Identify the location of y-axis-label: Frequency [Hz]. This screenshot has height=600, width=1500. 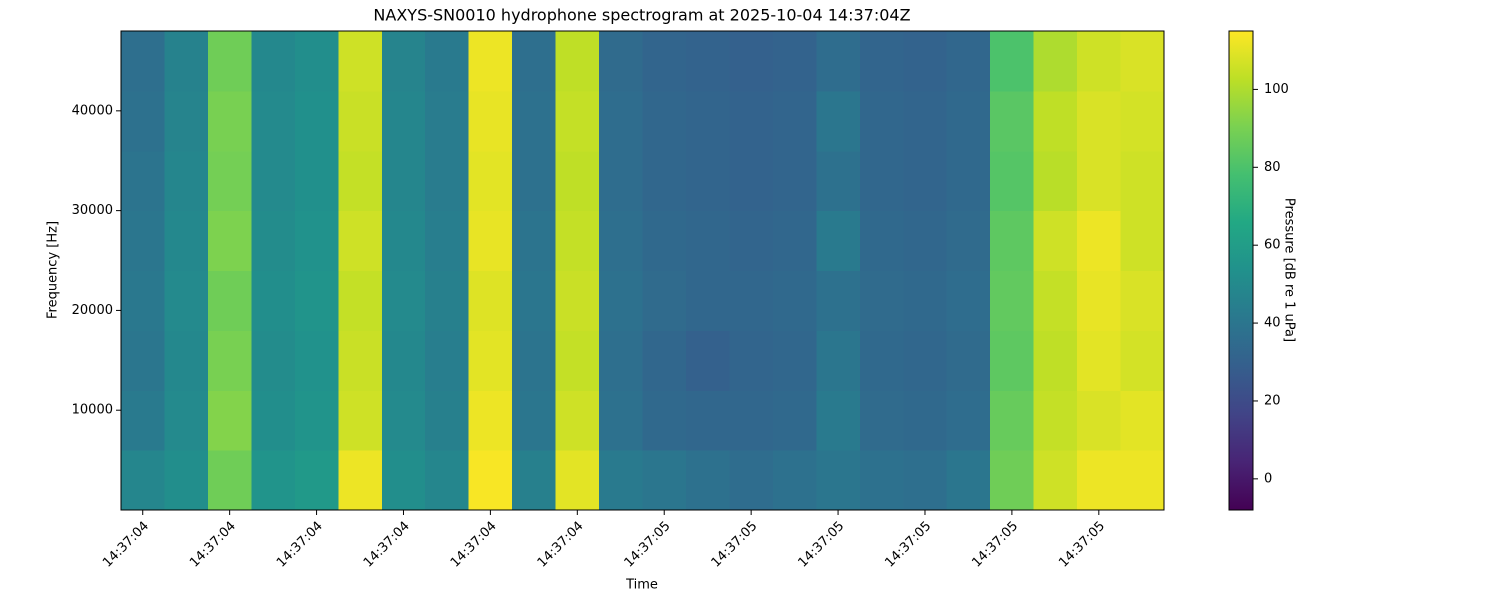
(53, 270).